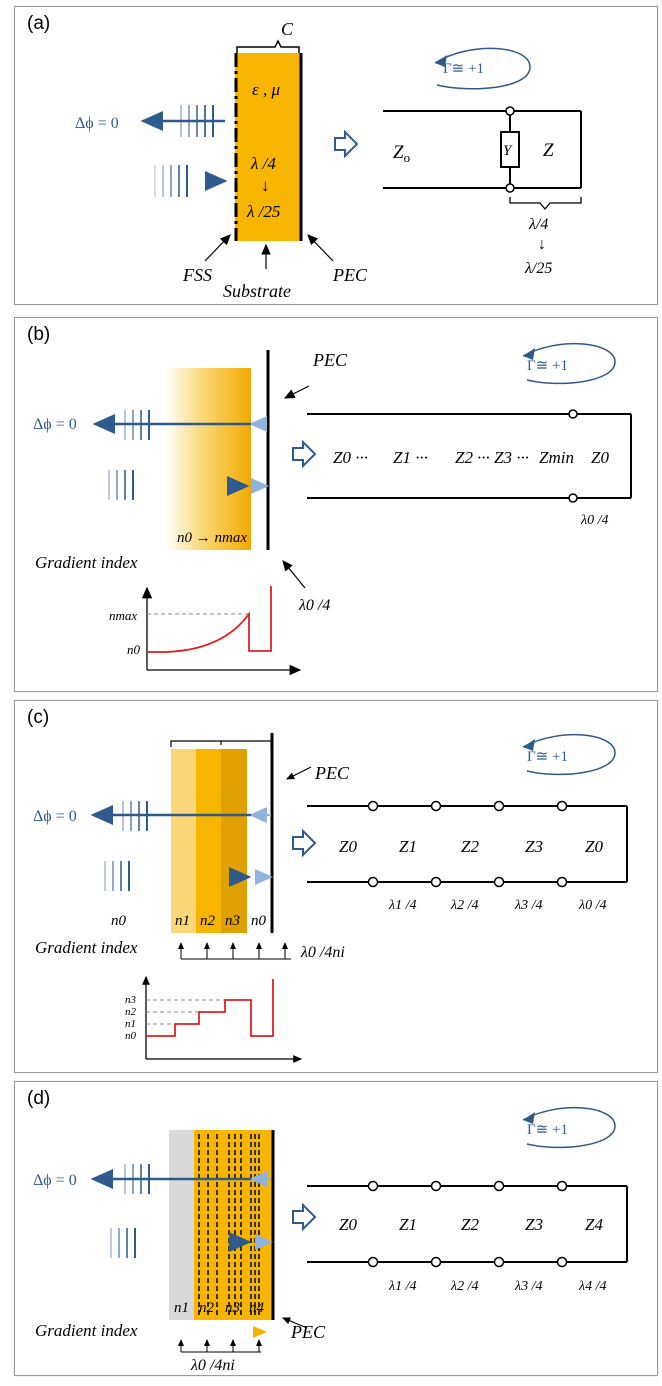 This screenshot has width=662, height=1386. What do you see at coordinates (464, 1286) in the screenshot?
I see `line-quarter-2: λ2 /4` at bounding box center [464, 1286].